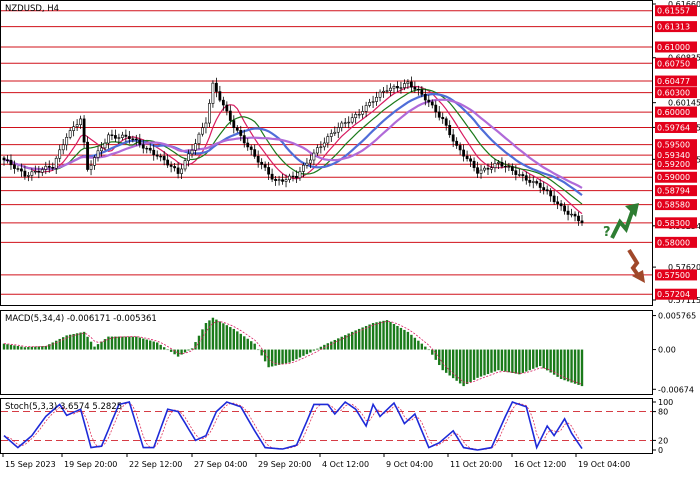  I want to click on price-level-label: 0.60300, so click(673, 93).